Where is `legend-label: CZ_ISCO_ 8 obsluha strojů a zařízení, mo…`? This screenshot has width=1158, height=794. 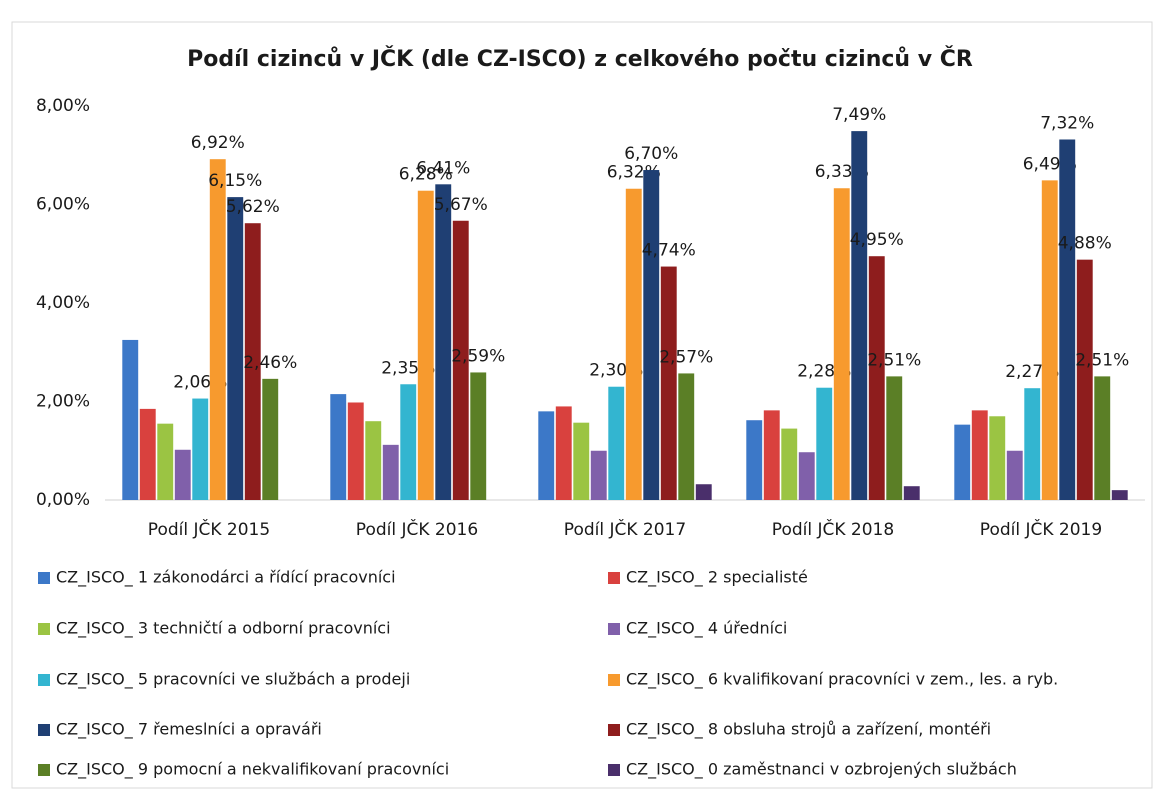 legend-label: CZ_ISCO_ 8 obsluha strojů a zařízení, mo… is located at coordinates (808, 730).